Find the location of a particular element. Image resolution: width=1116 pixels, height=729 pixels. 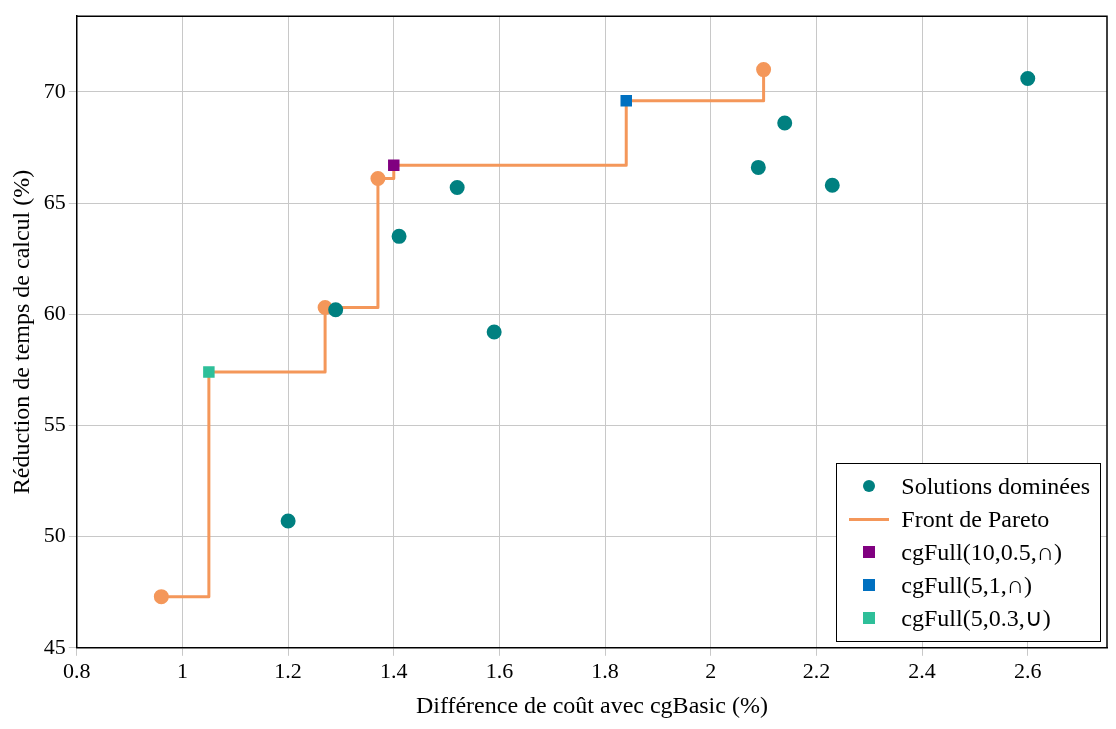

x-tick-label: 2.2 is located at coordinates (816, 670).